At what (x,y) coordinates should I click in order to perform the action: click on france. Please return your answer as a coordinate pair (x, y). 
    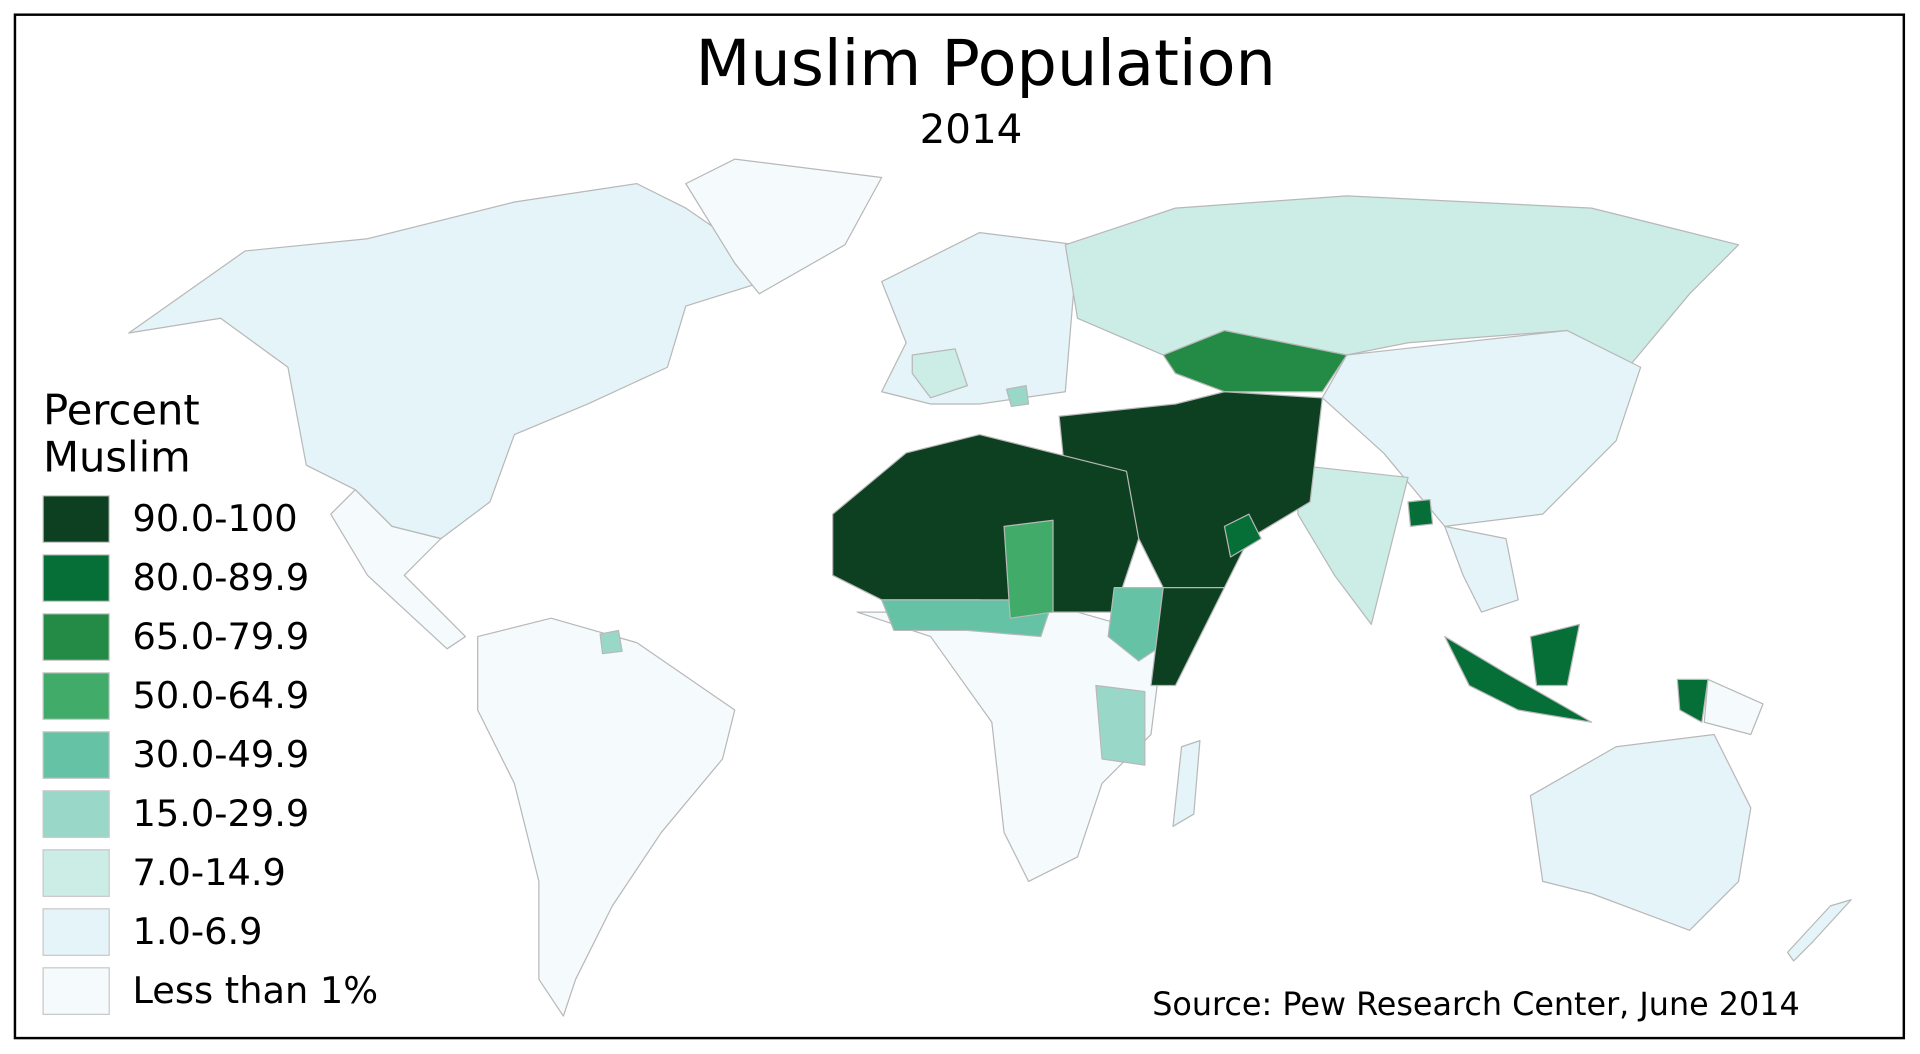
    Looking at the image, I should click on (939, 373).